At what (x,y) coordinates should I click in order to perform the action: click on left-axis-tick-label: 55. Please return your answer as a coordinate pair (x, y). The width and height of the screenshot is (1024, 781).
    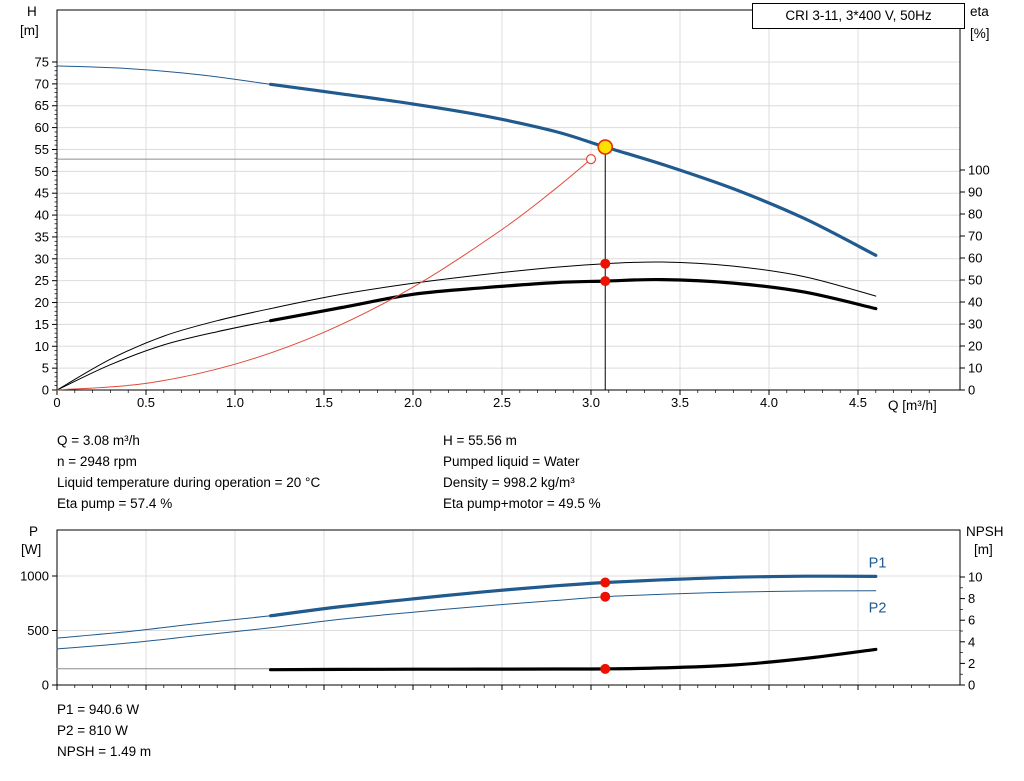
    Looking at the image, I should click on (42, 149).